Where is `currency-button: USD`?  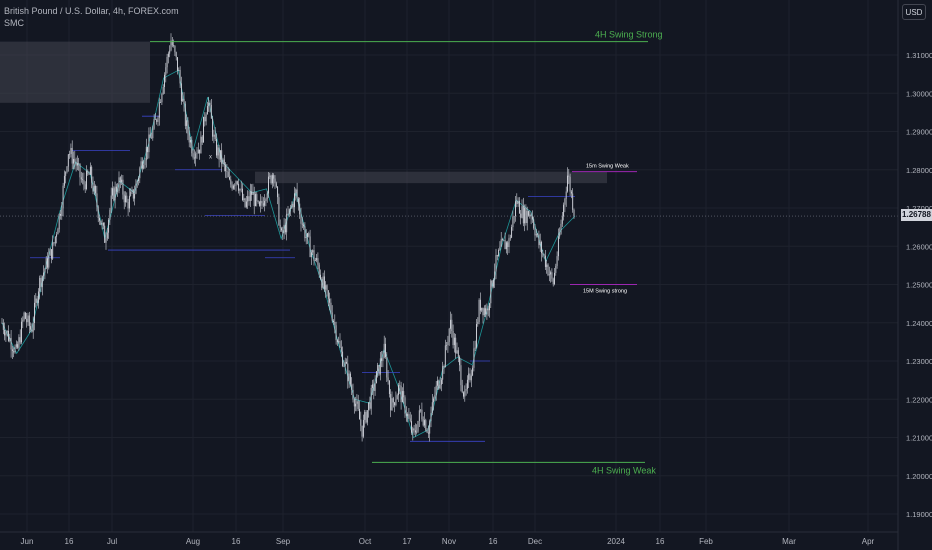
currency-button: USD is located at coordinates (914, 12).